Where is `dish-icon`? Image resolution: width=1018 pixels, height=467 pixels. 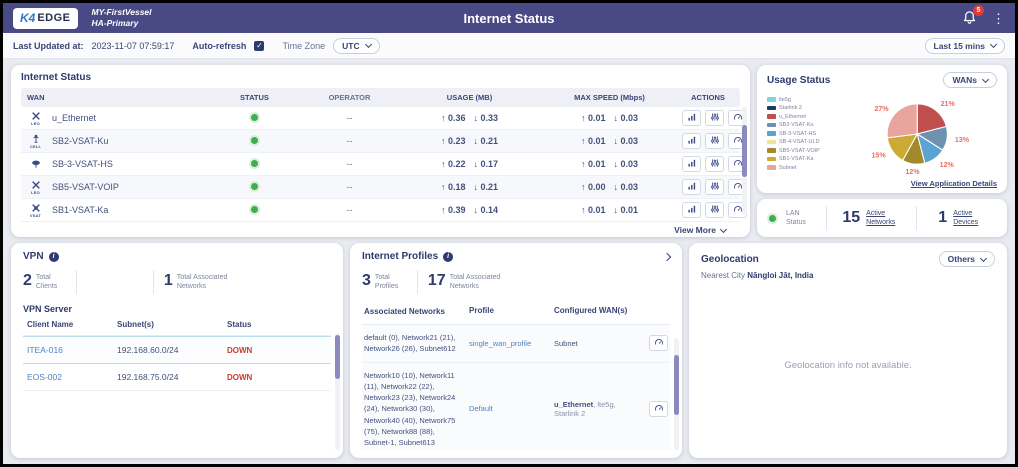
dish-icon is located at coordinates (35, 164).